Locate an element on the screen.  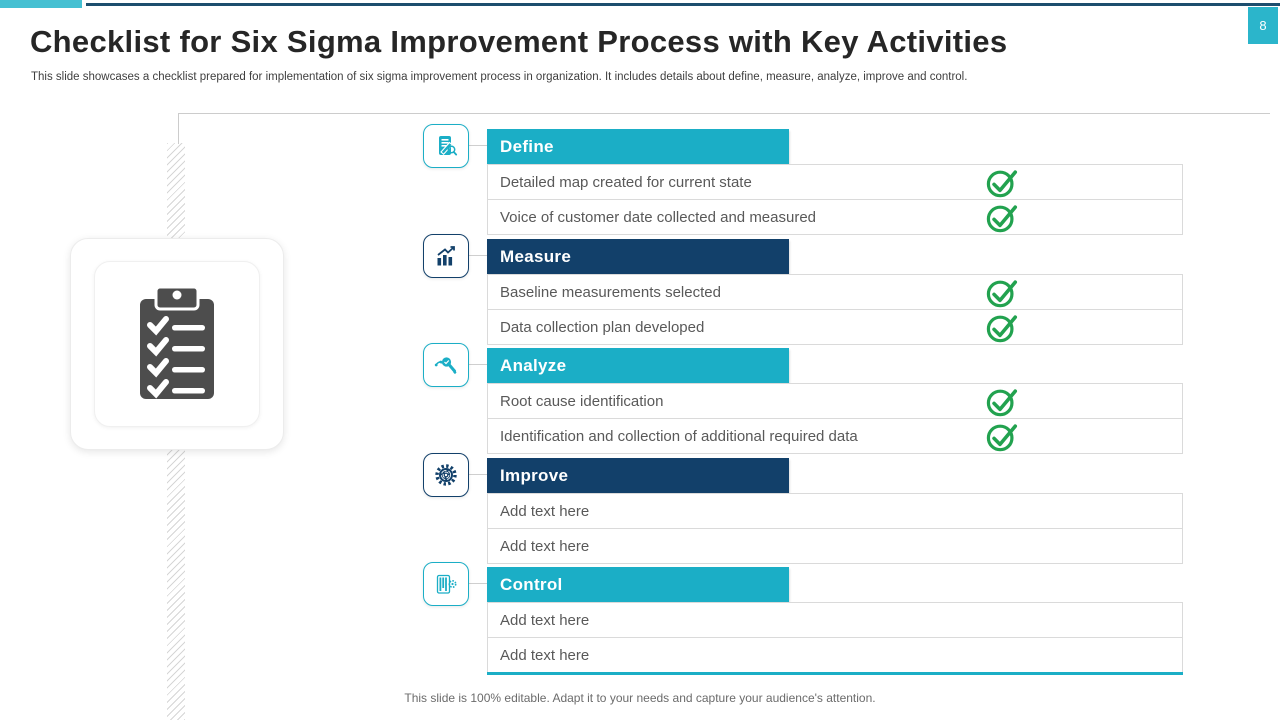
row-text: Root cause identification is located at coordinates (582, 401).